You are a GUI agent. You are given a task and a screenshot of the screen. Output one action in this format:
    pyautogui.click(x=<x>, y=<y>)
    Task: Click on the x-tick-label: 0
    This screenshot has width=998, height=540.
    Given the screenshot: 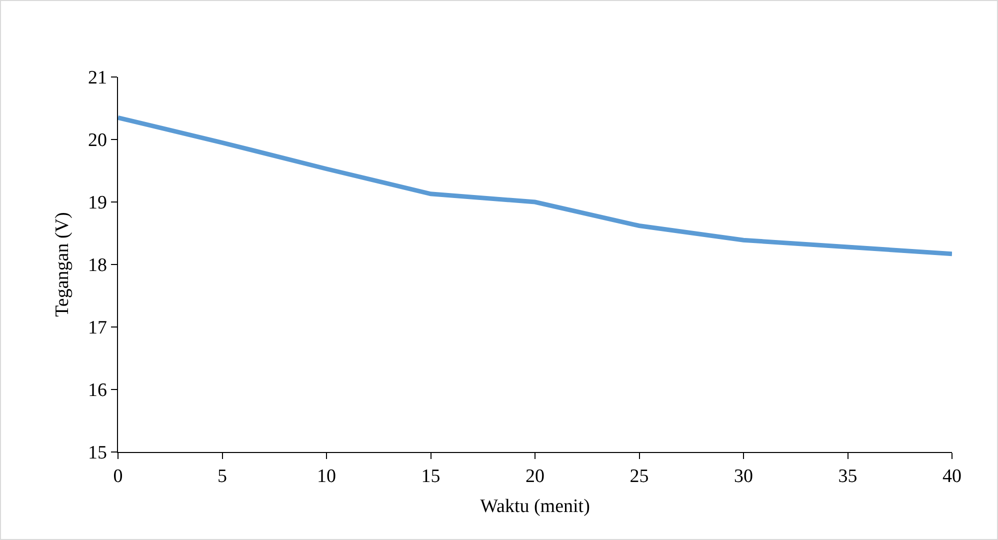 What is the action you would take?
    pyautogui.click(x=118, y=476)
    